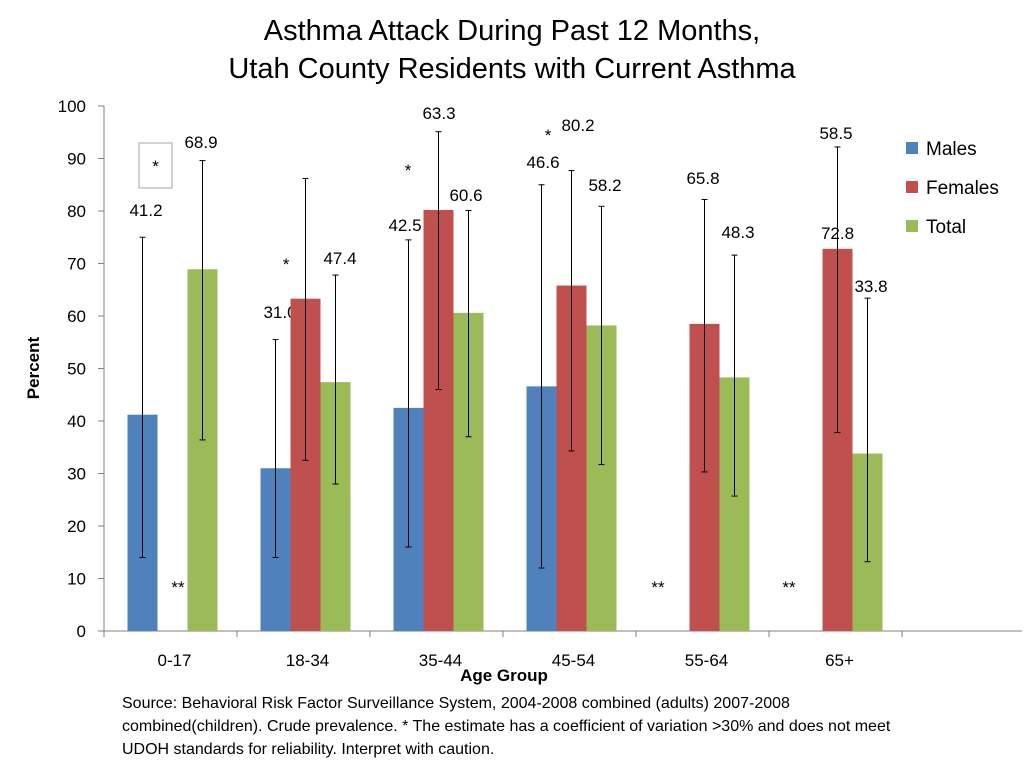 Image resolution: width=1024 pixels, height=768 pixels. I want to click on y-tick-label: 60, so click(76, 316).